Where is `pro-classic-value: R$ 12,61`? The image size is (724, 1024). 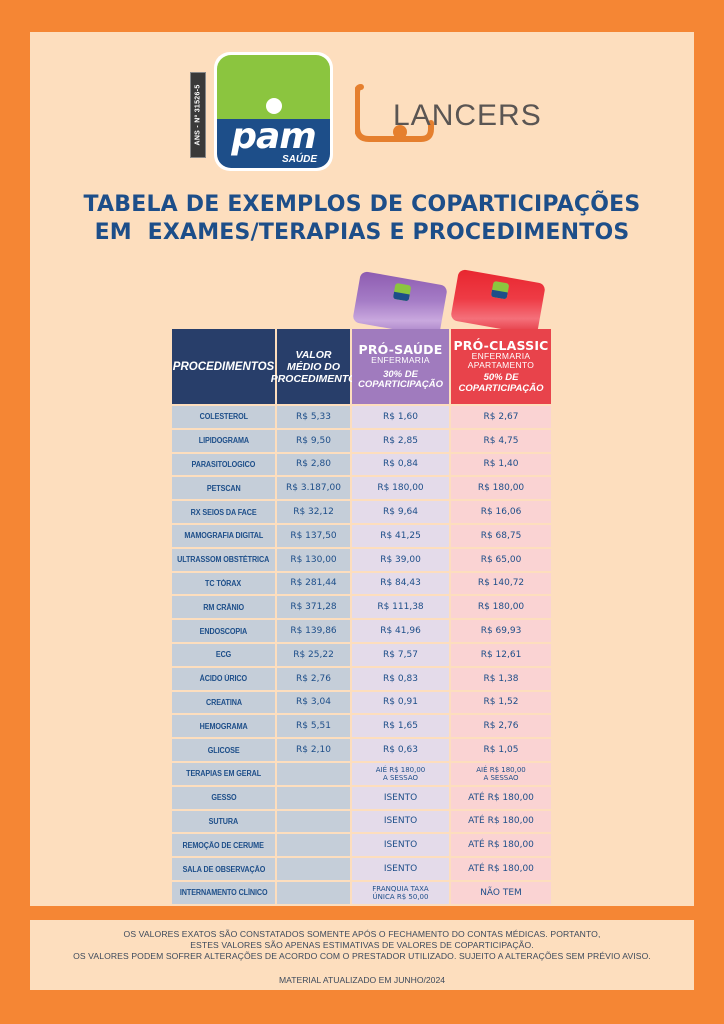 pro-classic-value: R$ 12,61 is located at coordinates (501, 654).